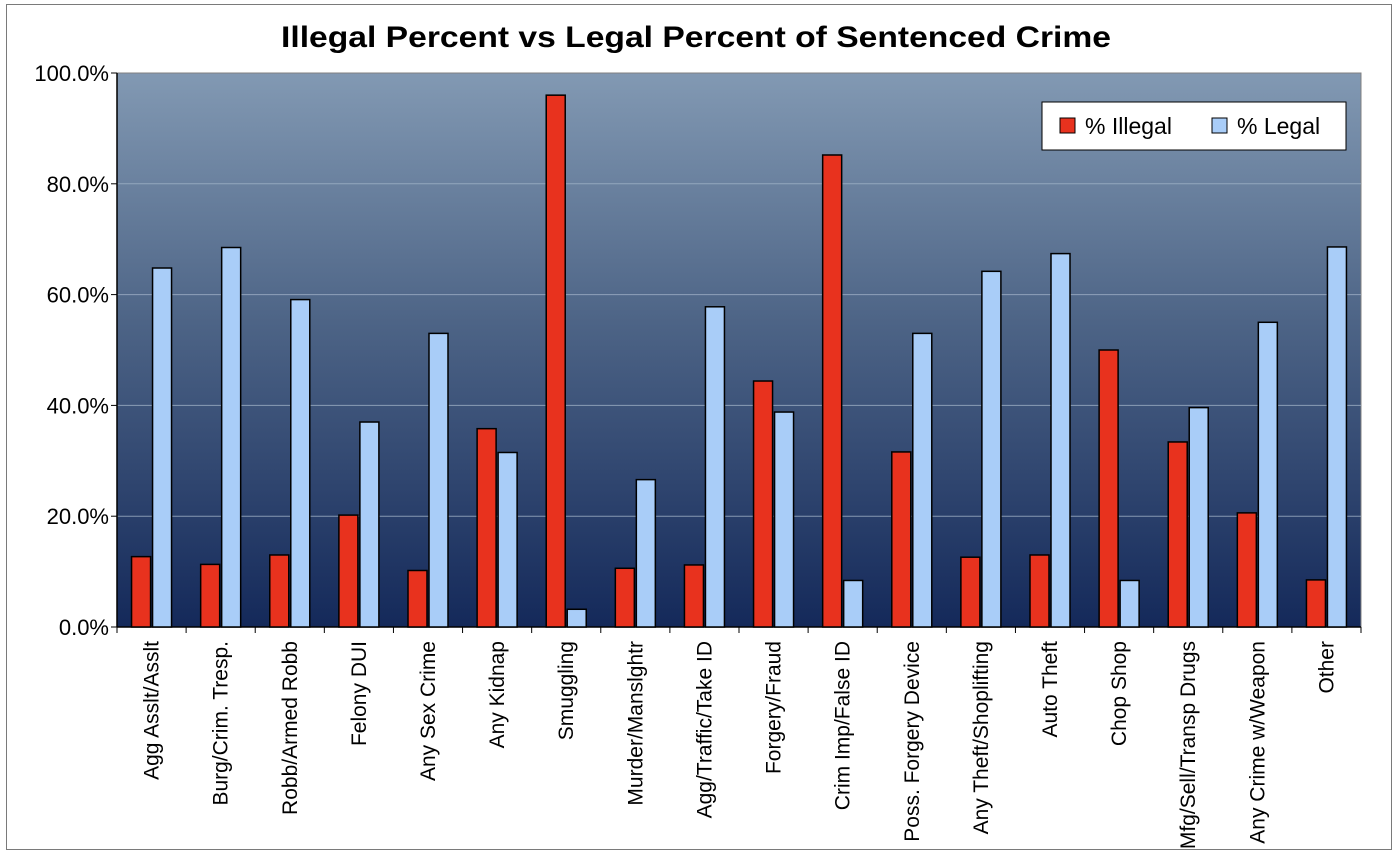 The image size is (1400, 860). I want to click on x-tick-label: Burg/Crim. Tresp., so click(221, 723).